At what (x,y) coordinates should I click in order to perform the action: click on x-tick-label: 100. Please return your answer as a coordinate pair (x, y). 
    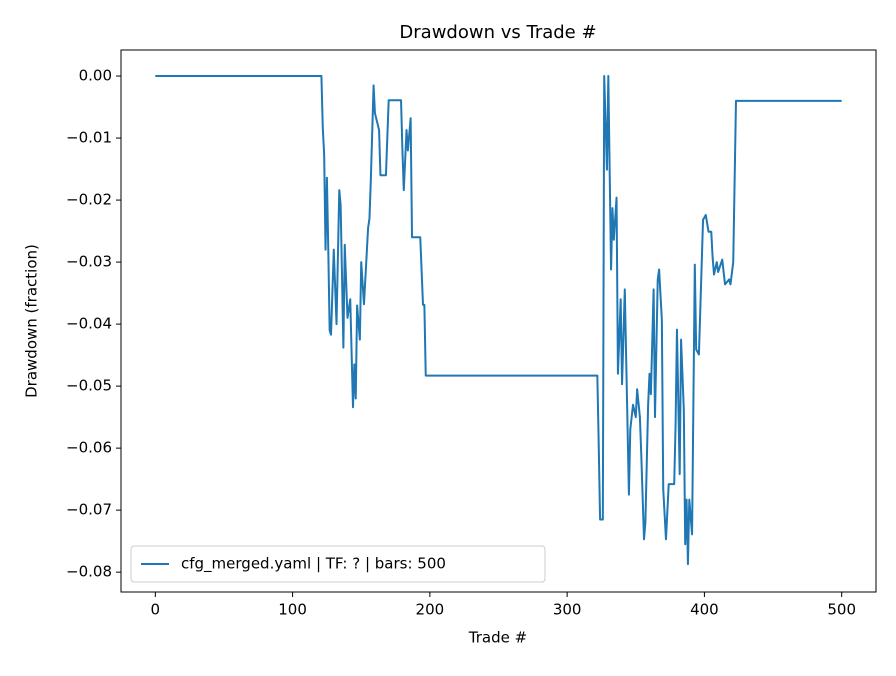
    Looking at the image, I should click on (292, 610).